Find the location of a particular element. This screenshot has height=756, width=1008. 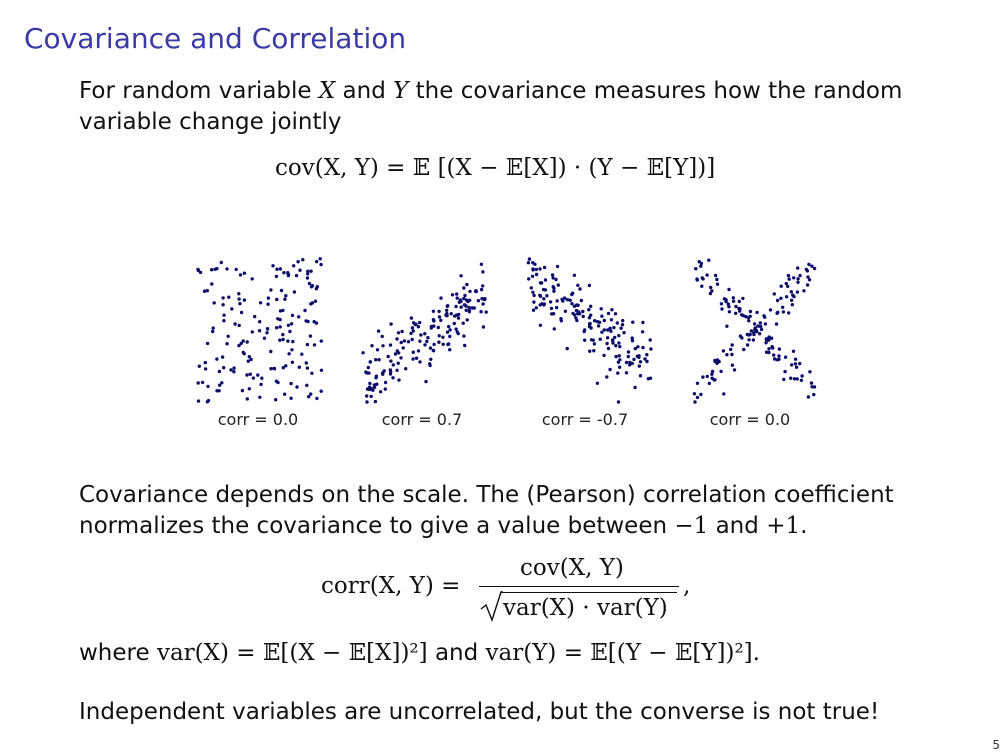

var-x: X is located at coordinates (327, 91).